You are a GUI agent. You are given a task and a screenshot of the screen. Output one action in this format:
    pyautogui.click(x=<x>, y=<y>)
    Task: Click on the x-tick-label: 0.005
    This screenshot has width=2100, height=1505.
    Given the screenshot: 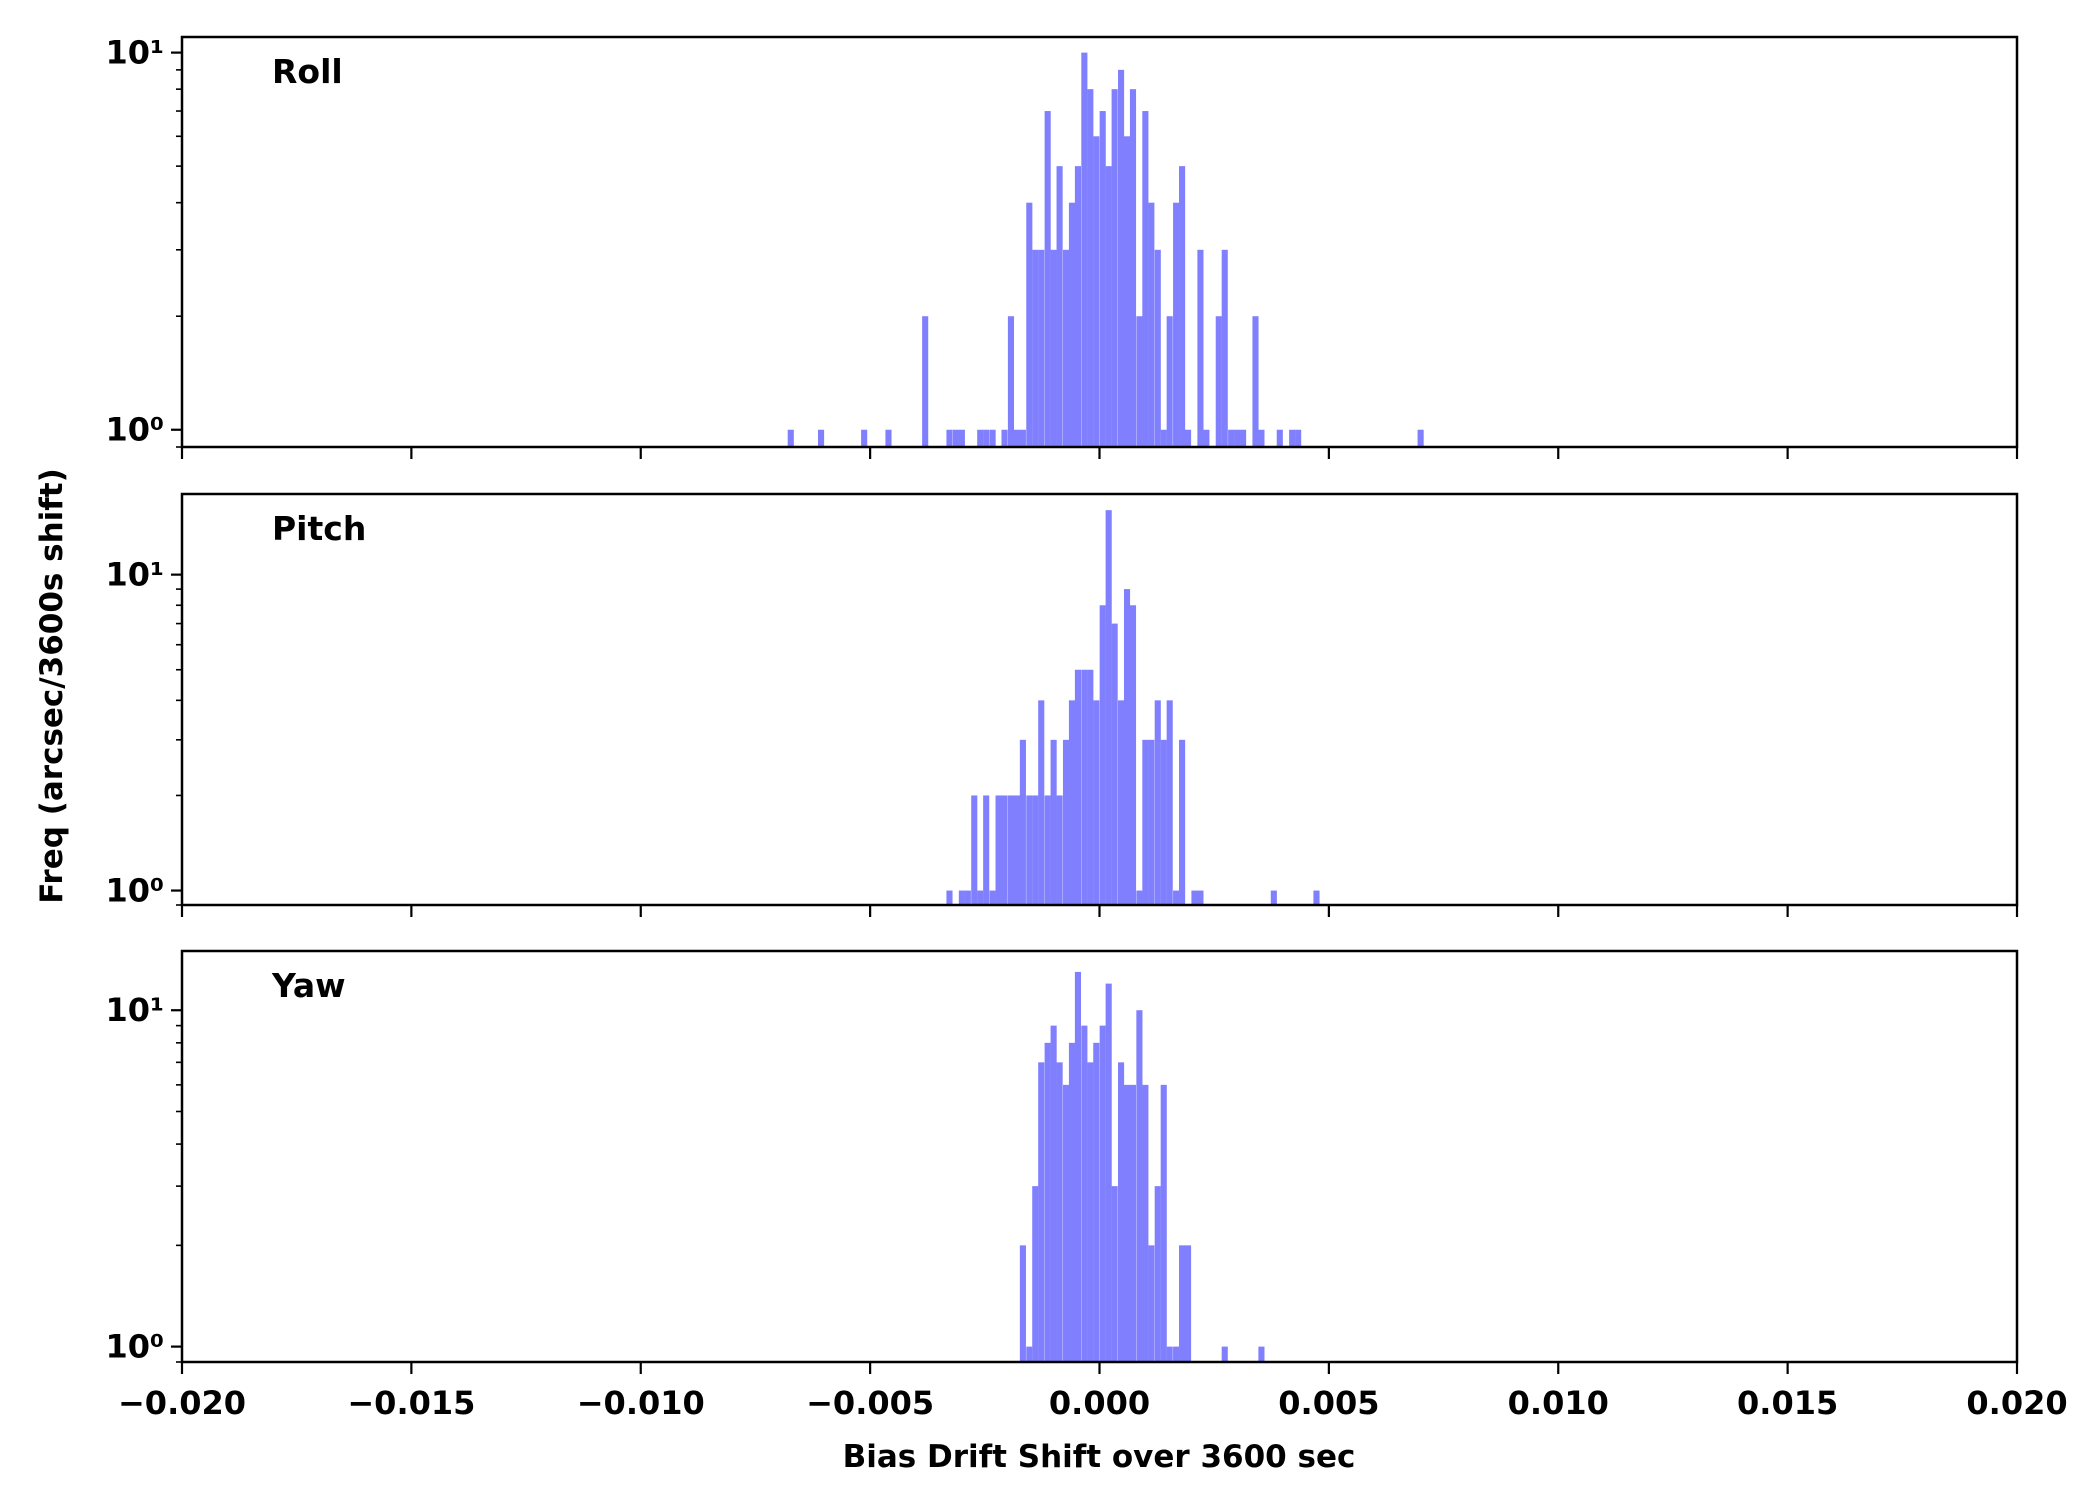 What is the action you would take?
    pyautogui.click(x=1328, y=1403)
    